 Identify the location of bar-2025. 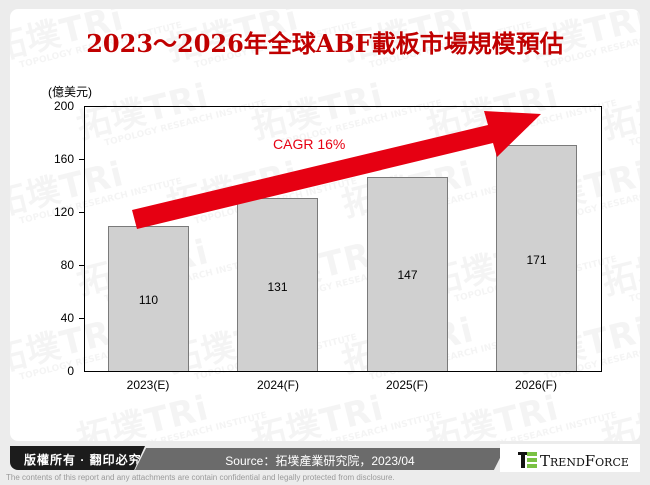
(407, 274).